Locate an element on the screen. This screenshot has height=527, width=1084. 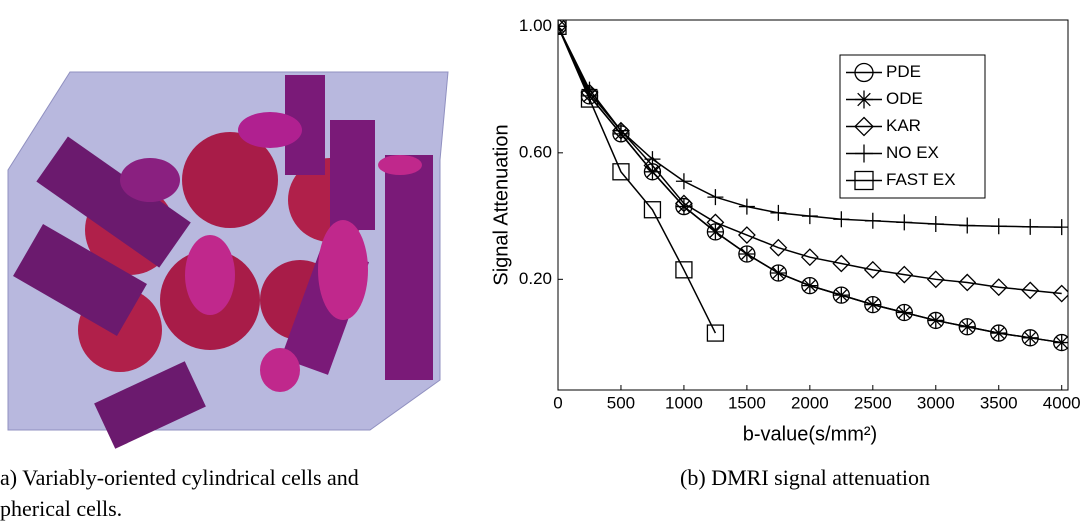
y-tick-label: 0.20 is located at coordinates (535, 278).